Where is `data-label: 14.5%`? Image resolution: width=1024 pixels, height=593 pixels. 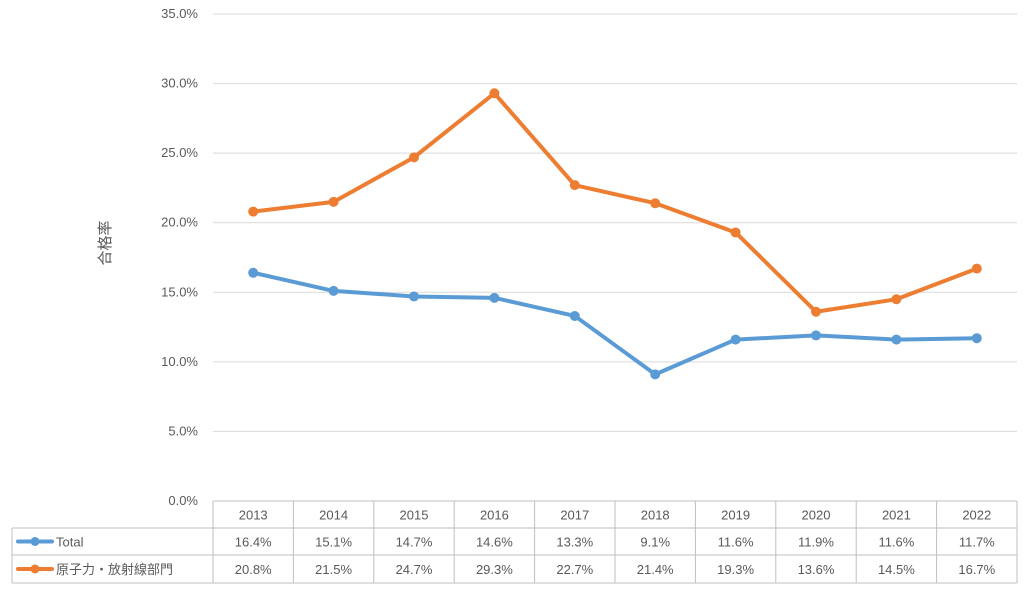
data-label: 14.5% is located at coordinates (896, 569).